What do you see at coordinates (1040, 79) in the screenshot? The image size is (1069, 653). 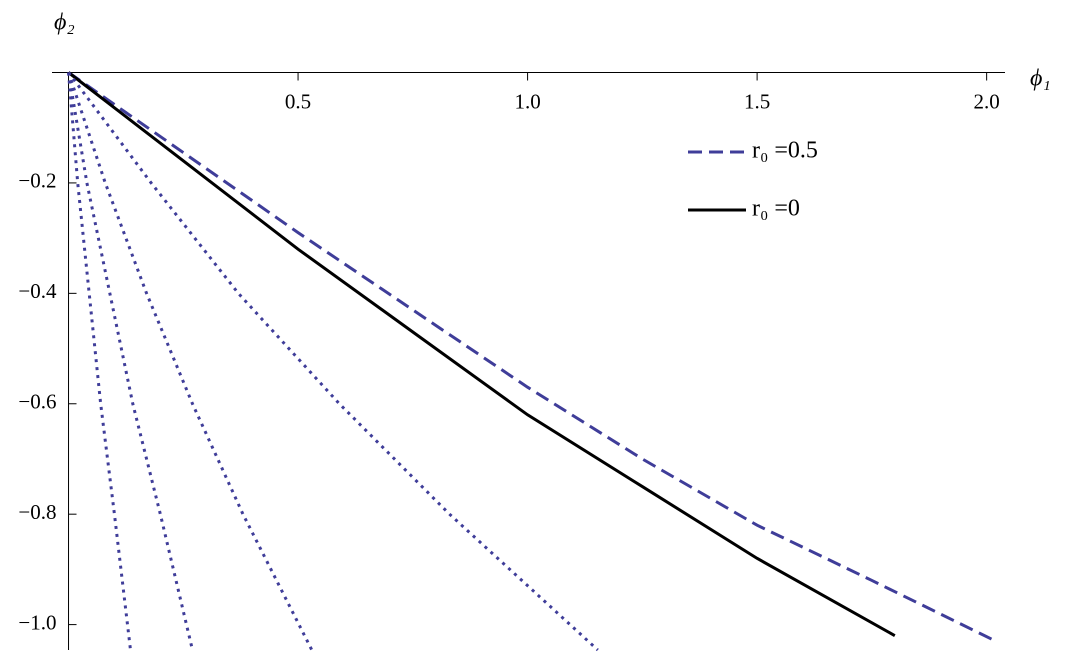 I see `x-axis-label: ϕ₁` at bounding box center [1040, 79].